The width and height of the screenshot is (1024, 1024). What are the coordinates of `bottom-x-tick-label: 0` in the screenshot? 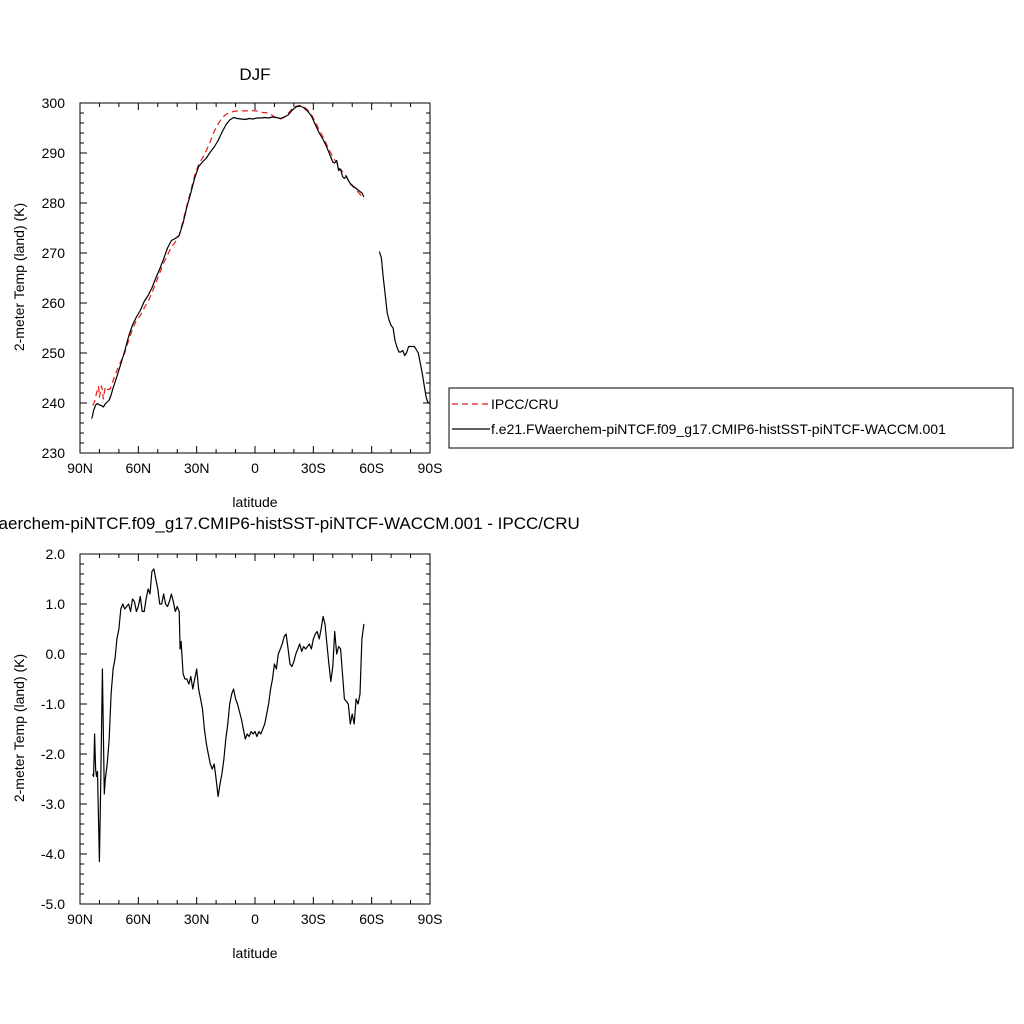 It's located at (255, 919).